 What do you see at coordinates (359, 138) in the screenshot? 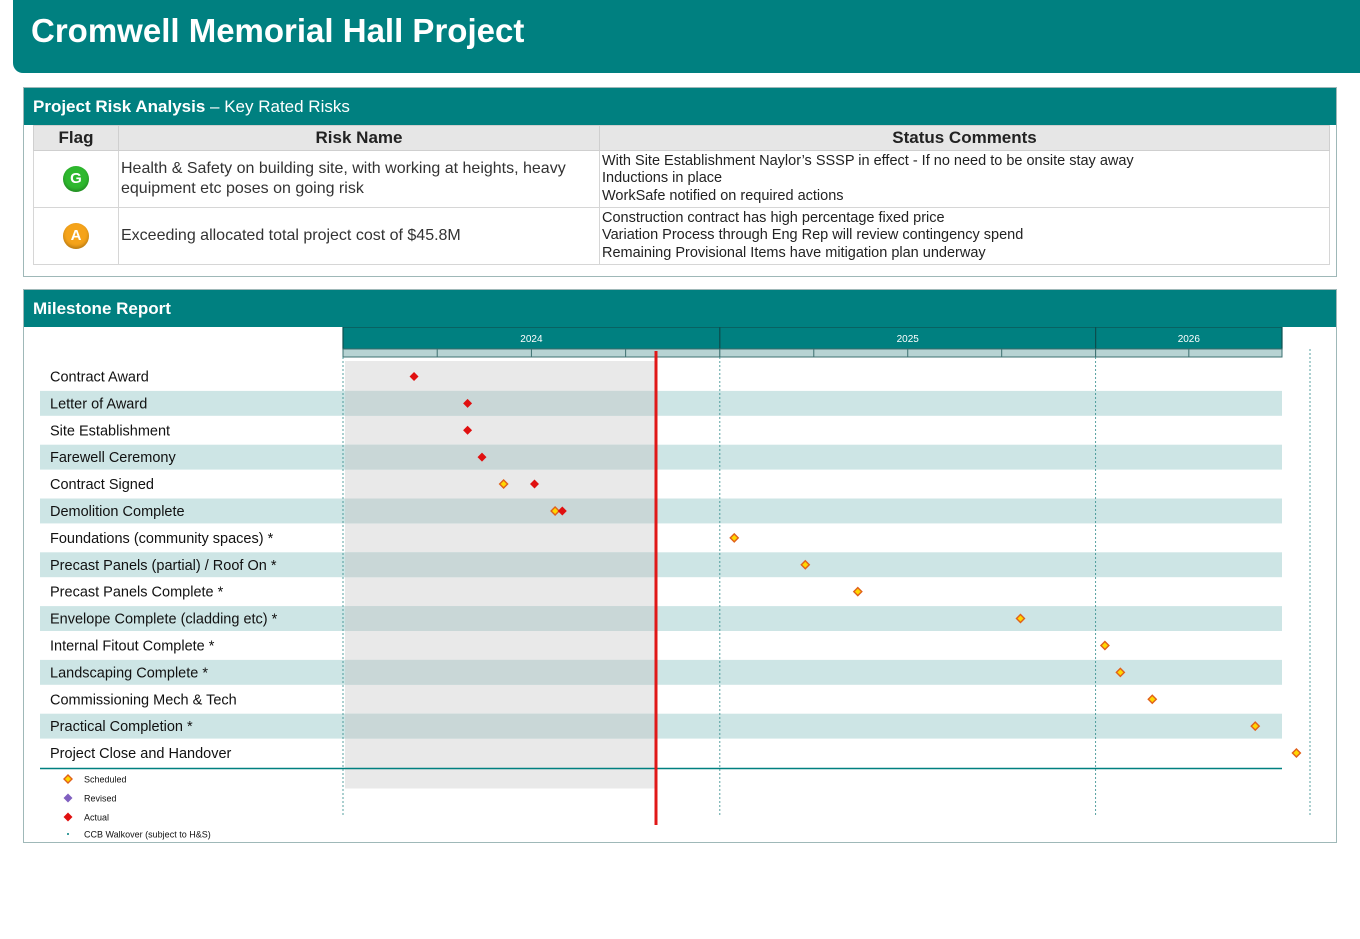
I see `risk-name-header: Risk Name` at bounding box center [359, 138].